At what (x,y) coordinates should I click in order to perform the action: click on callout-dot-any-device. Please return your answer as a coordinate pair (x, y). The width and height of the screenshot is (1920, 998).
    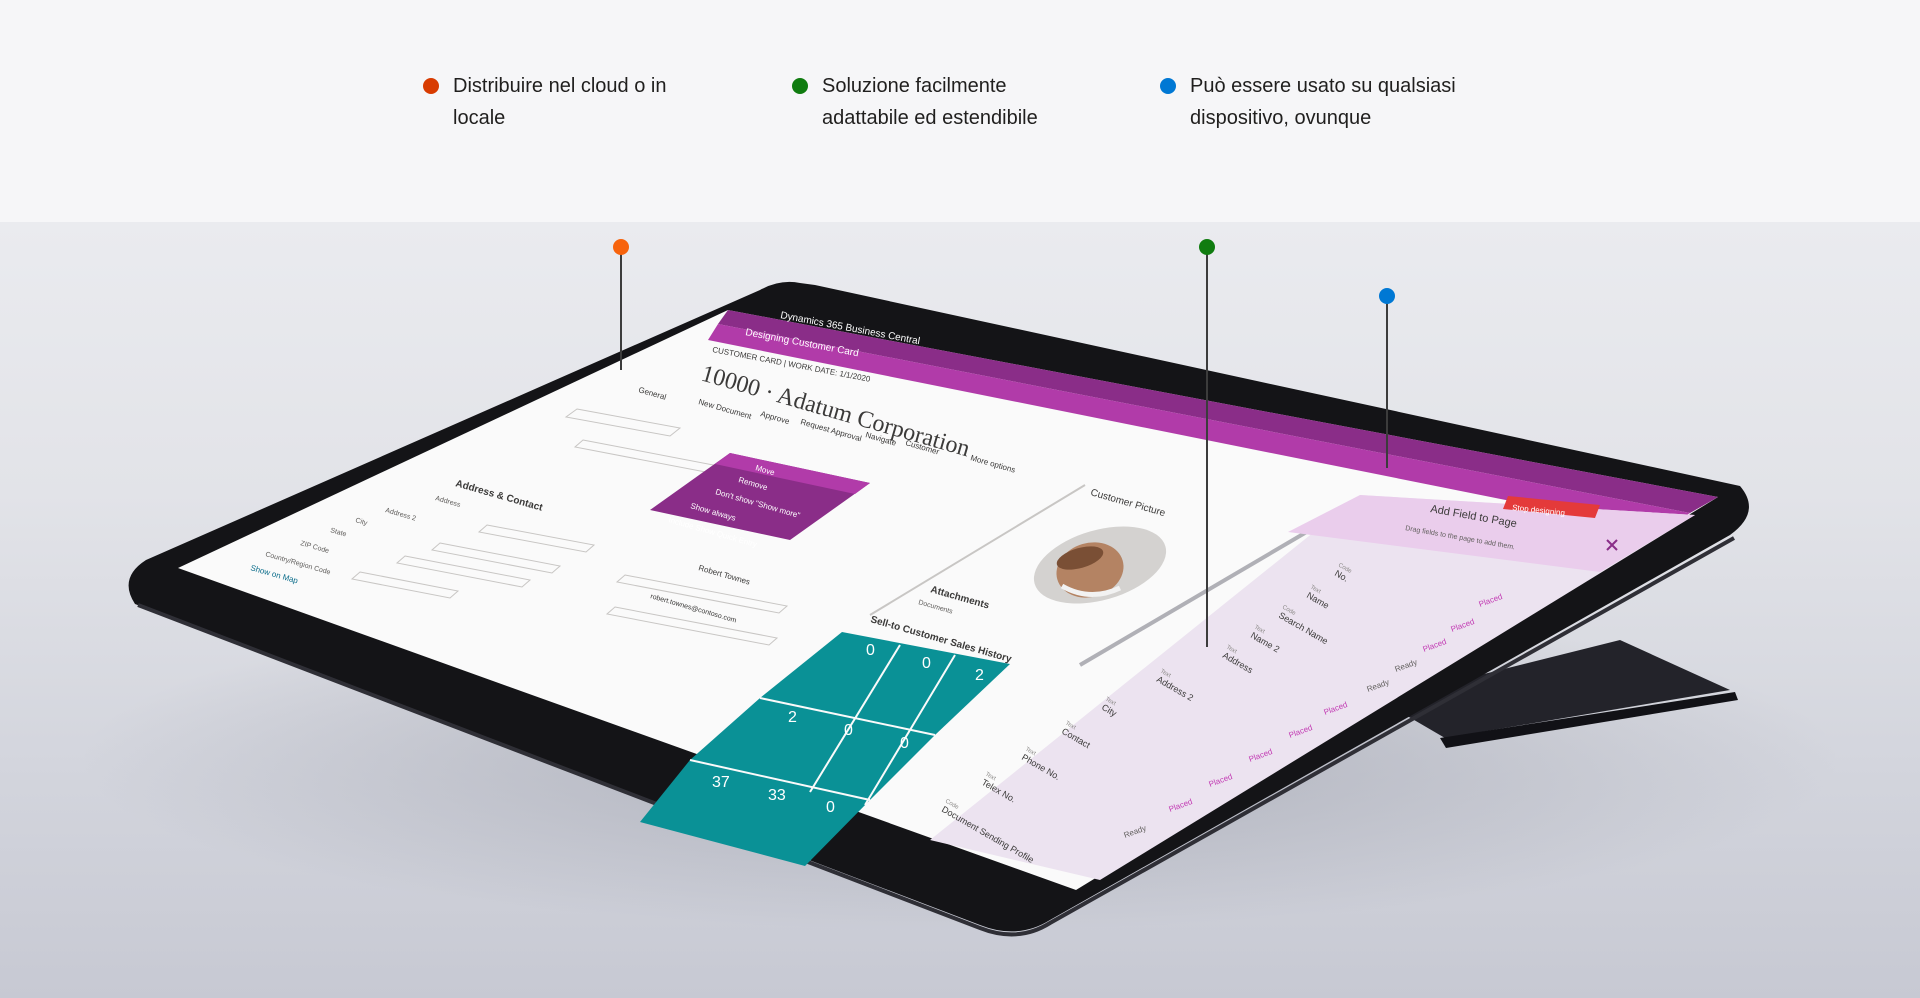
    Looking at the image, I should click on (1387, 296).